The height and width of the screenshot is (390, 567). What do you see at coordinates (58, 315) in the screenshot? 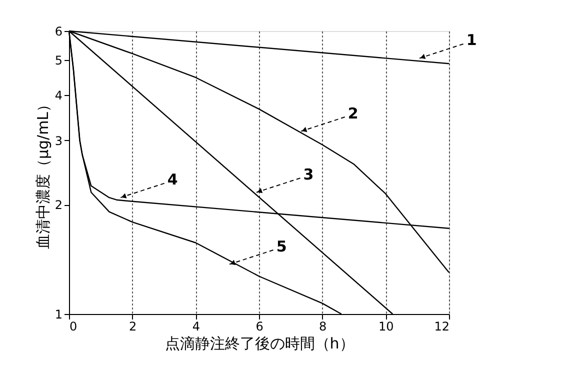
I see `y-tick-label: 1` at bounding box center [58, 315].